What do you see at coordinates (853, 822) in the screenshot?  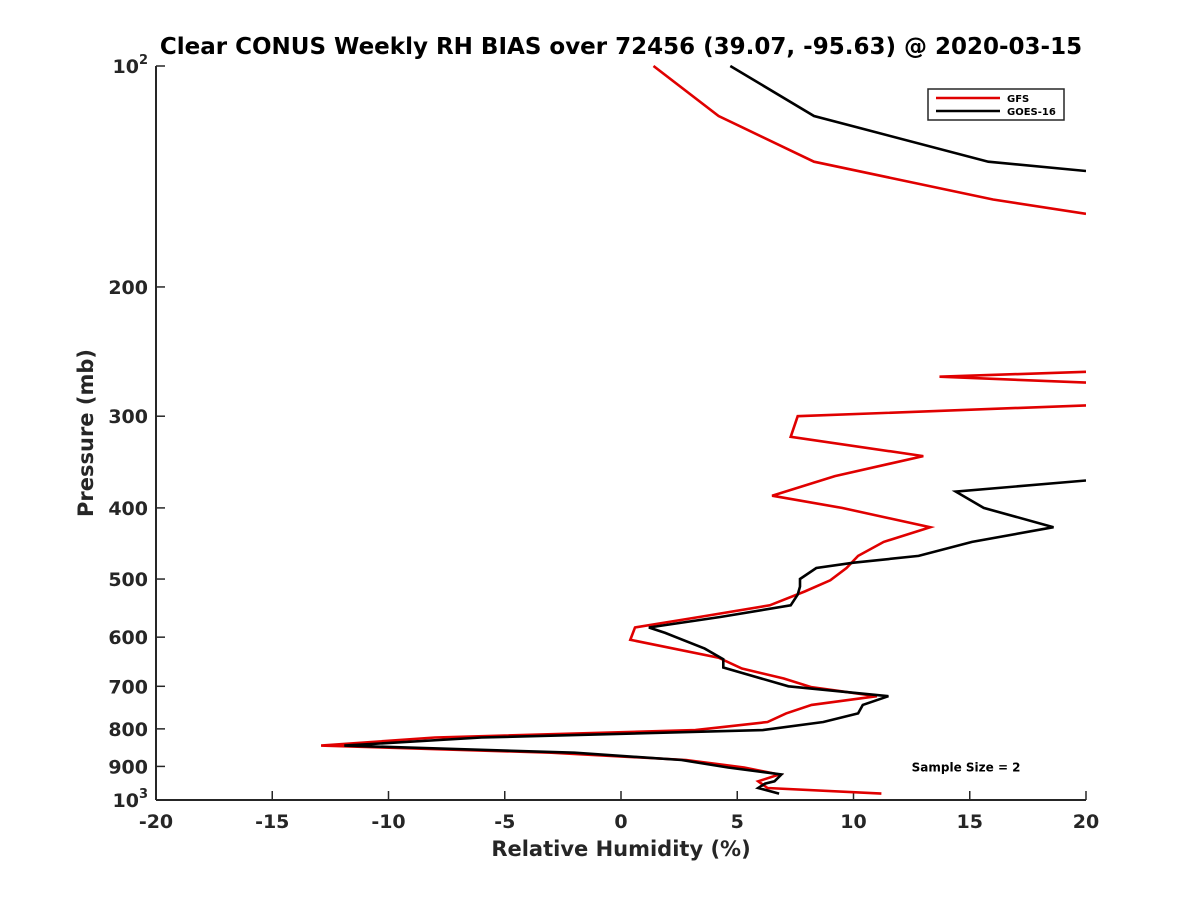 I see `x-tick-label: 10` at bounding box center [853, 822].